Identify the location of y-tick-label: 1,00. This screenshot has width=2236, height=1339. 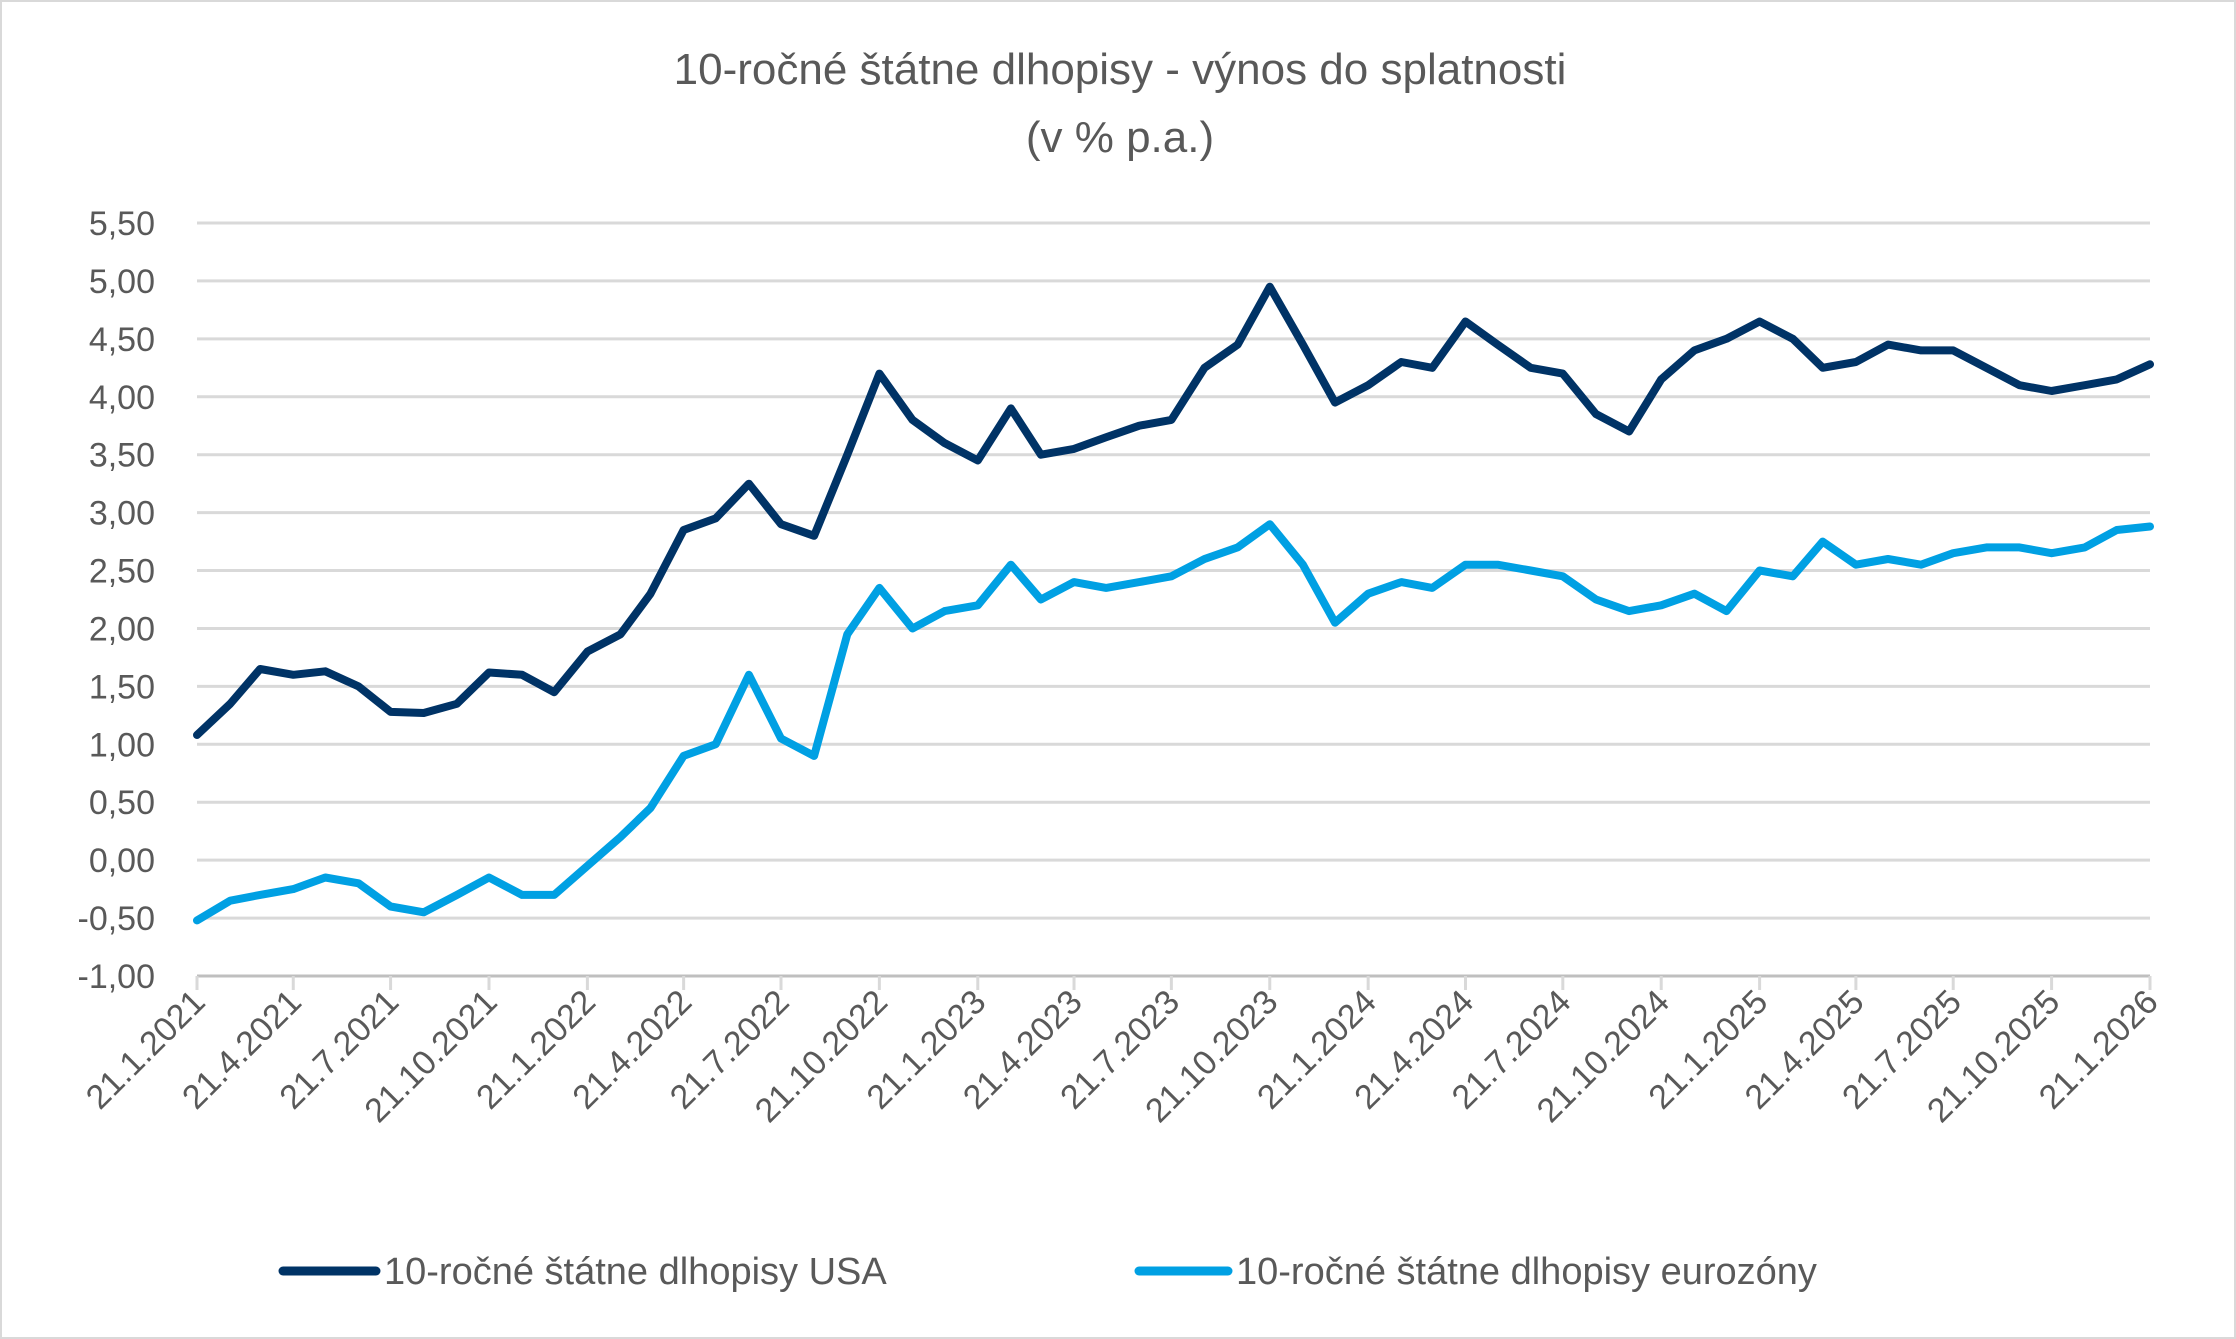
(122, 745).